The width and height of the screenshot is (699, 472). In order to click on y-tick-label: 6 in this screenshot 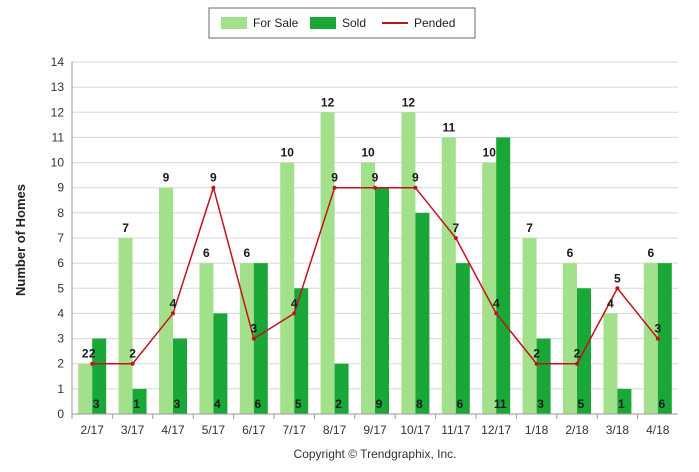, I will do `click(60, 263)`.